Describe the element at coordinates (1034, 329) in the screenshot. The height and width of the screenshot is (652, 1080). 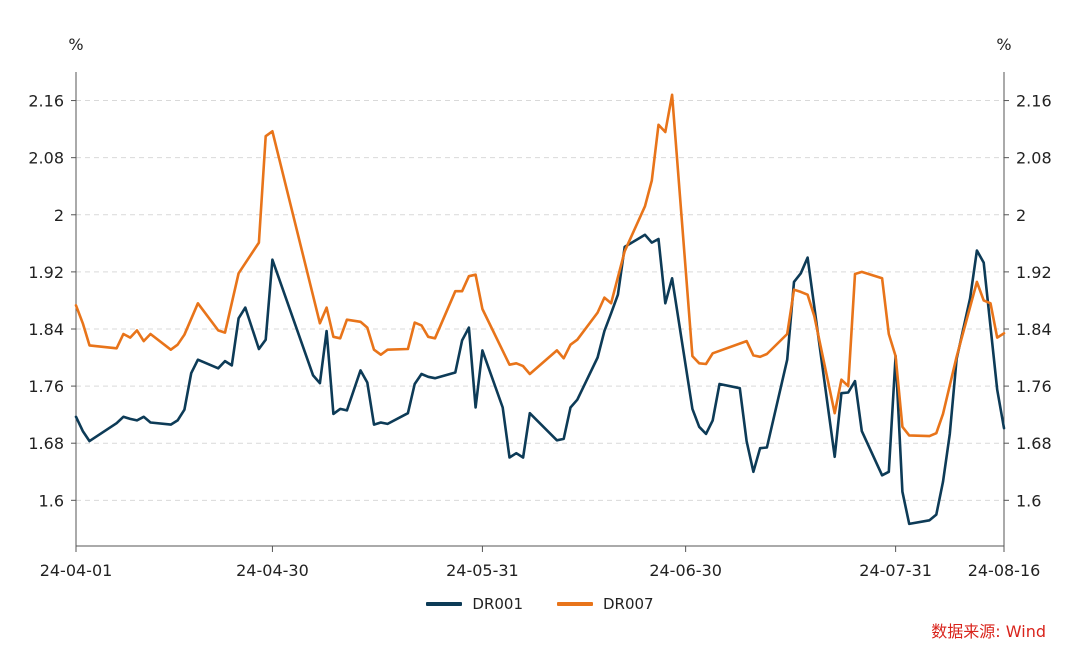
I see `y-tick-label-right: 1.84` at that location.